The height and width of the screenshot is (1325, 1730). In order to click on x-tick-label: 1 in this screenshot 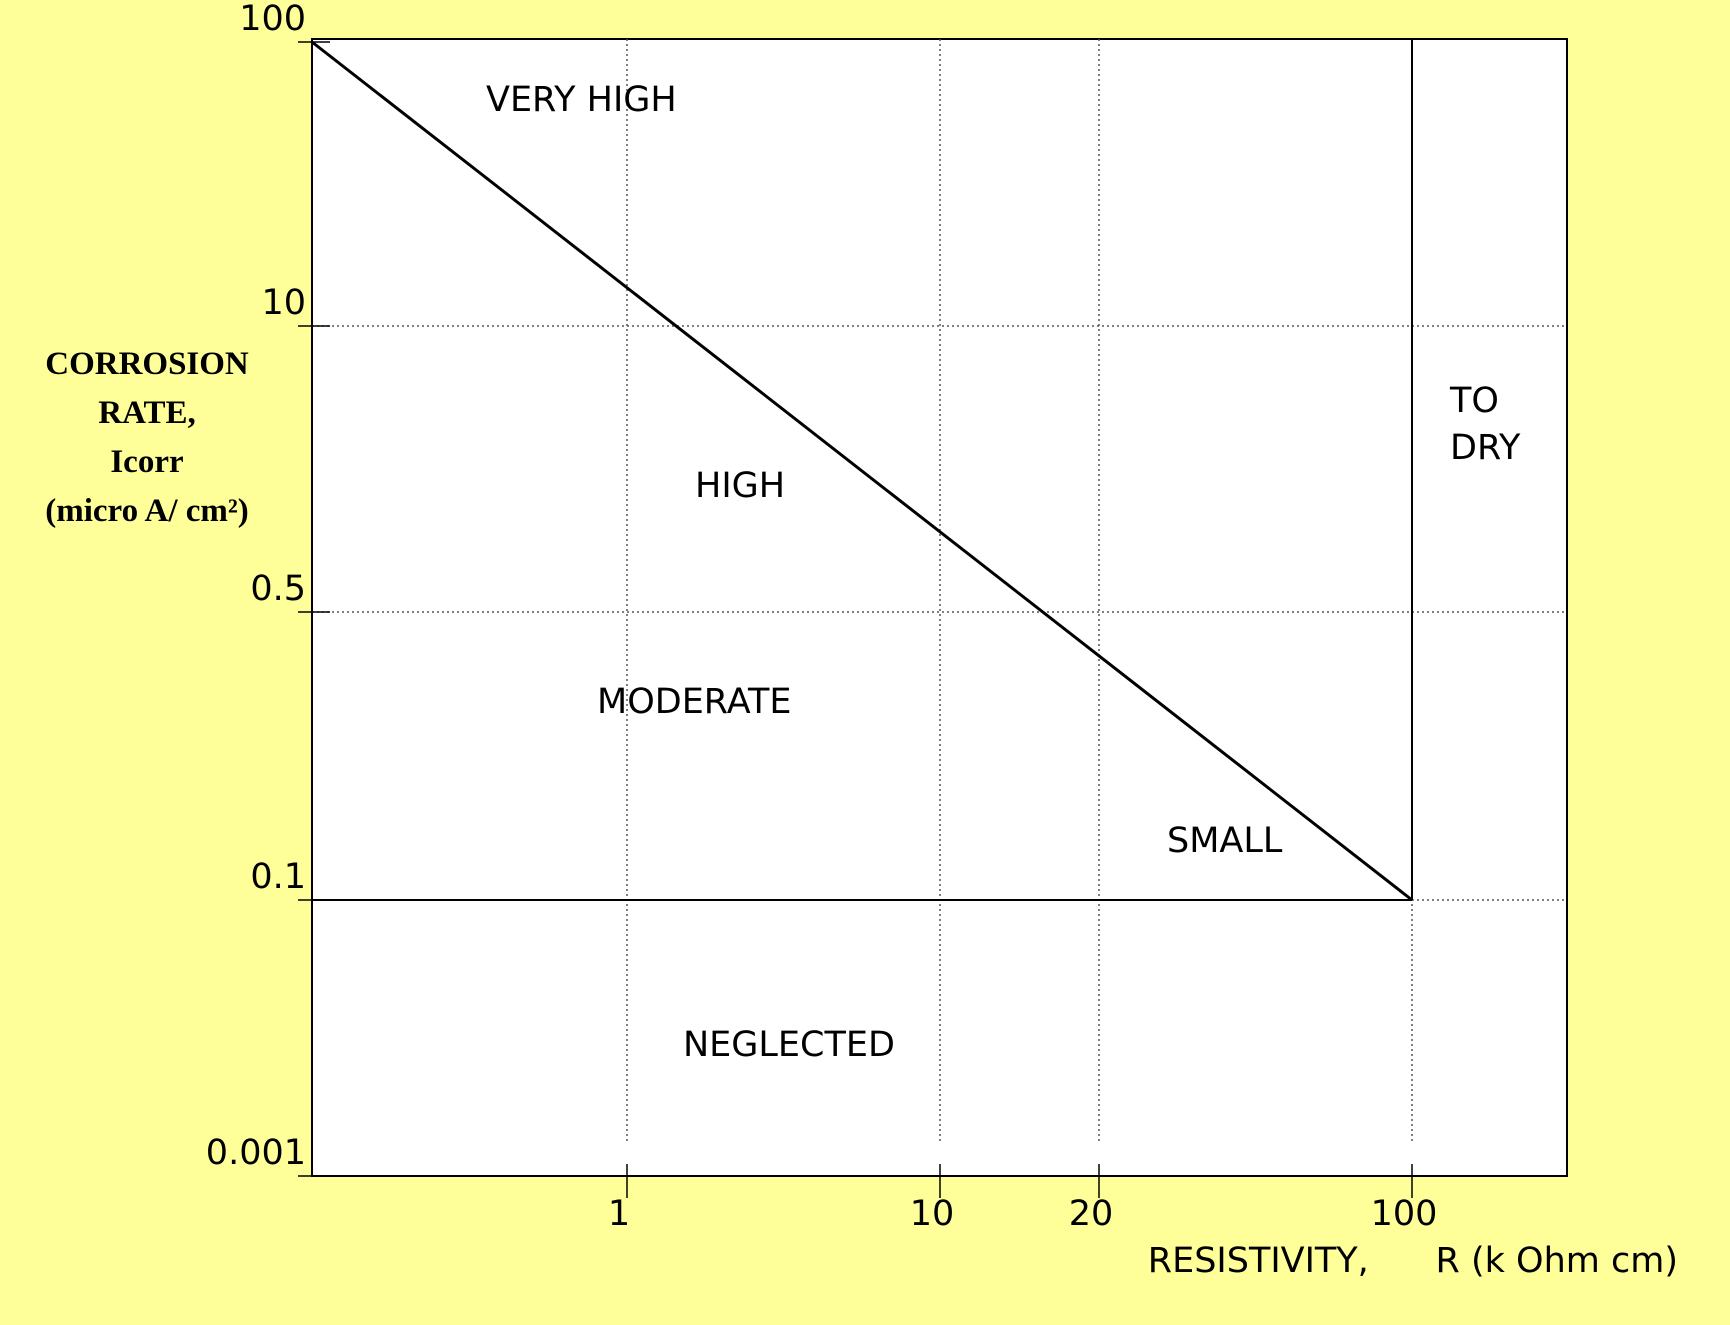, I will do `click(619, 1214)`.